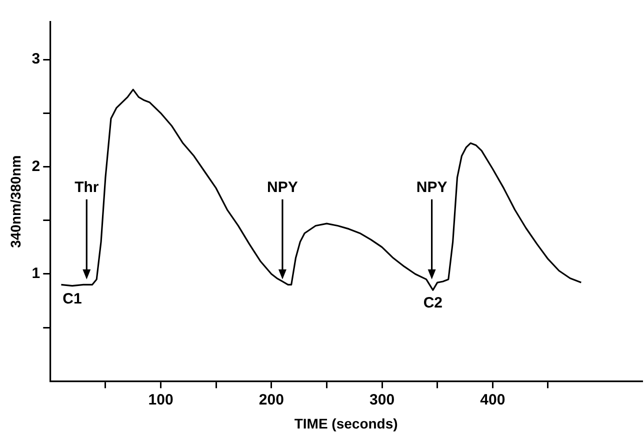 This screenshot has height=437, width=644. Describe the element at coordinates (493, 399) in the screenshot. I see `x-tick-label: 400` at that location.